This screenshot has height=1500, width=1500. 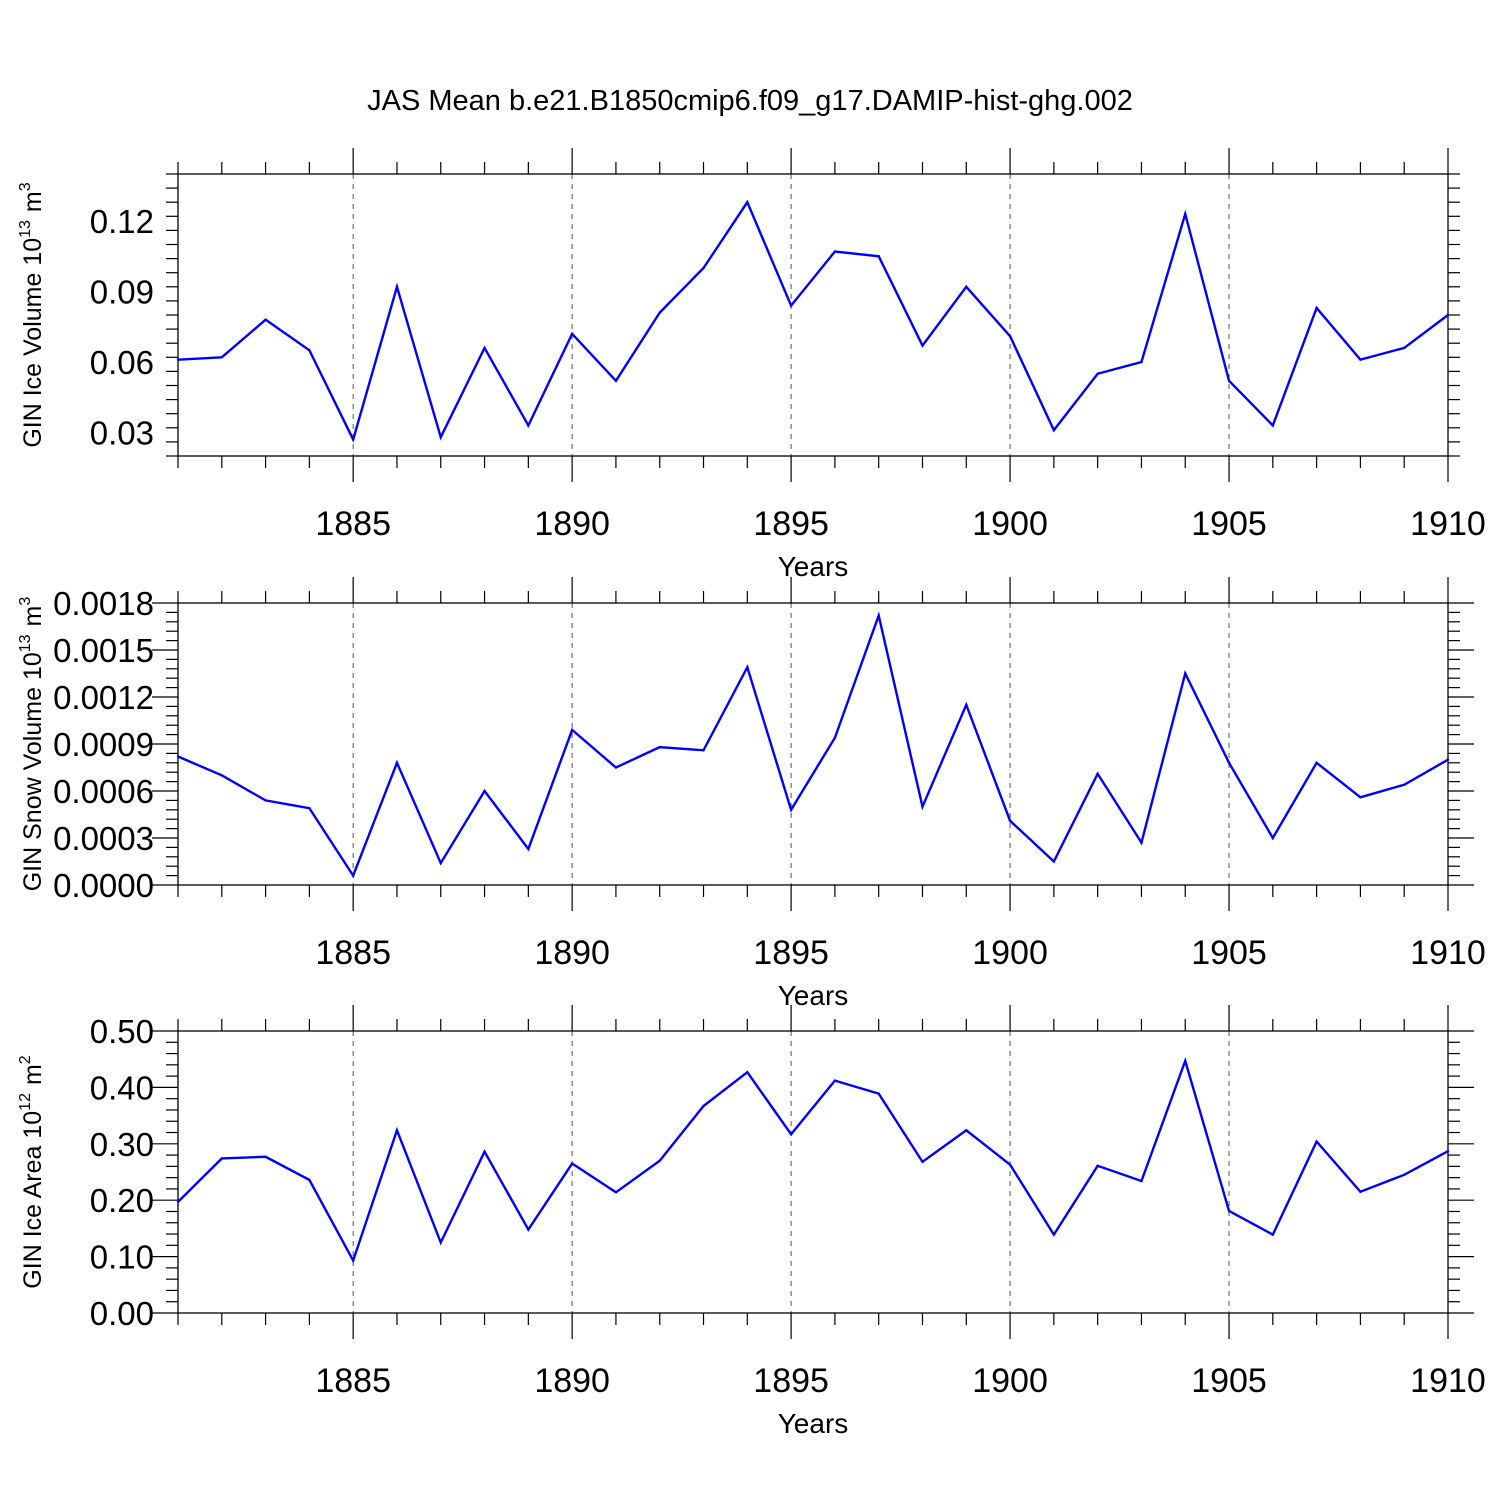 I want to click on y-axis-label-unit-exponent: 2, so click(x=25, y=1059).